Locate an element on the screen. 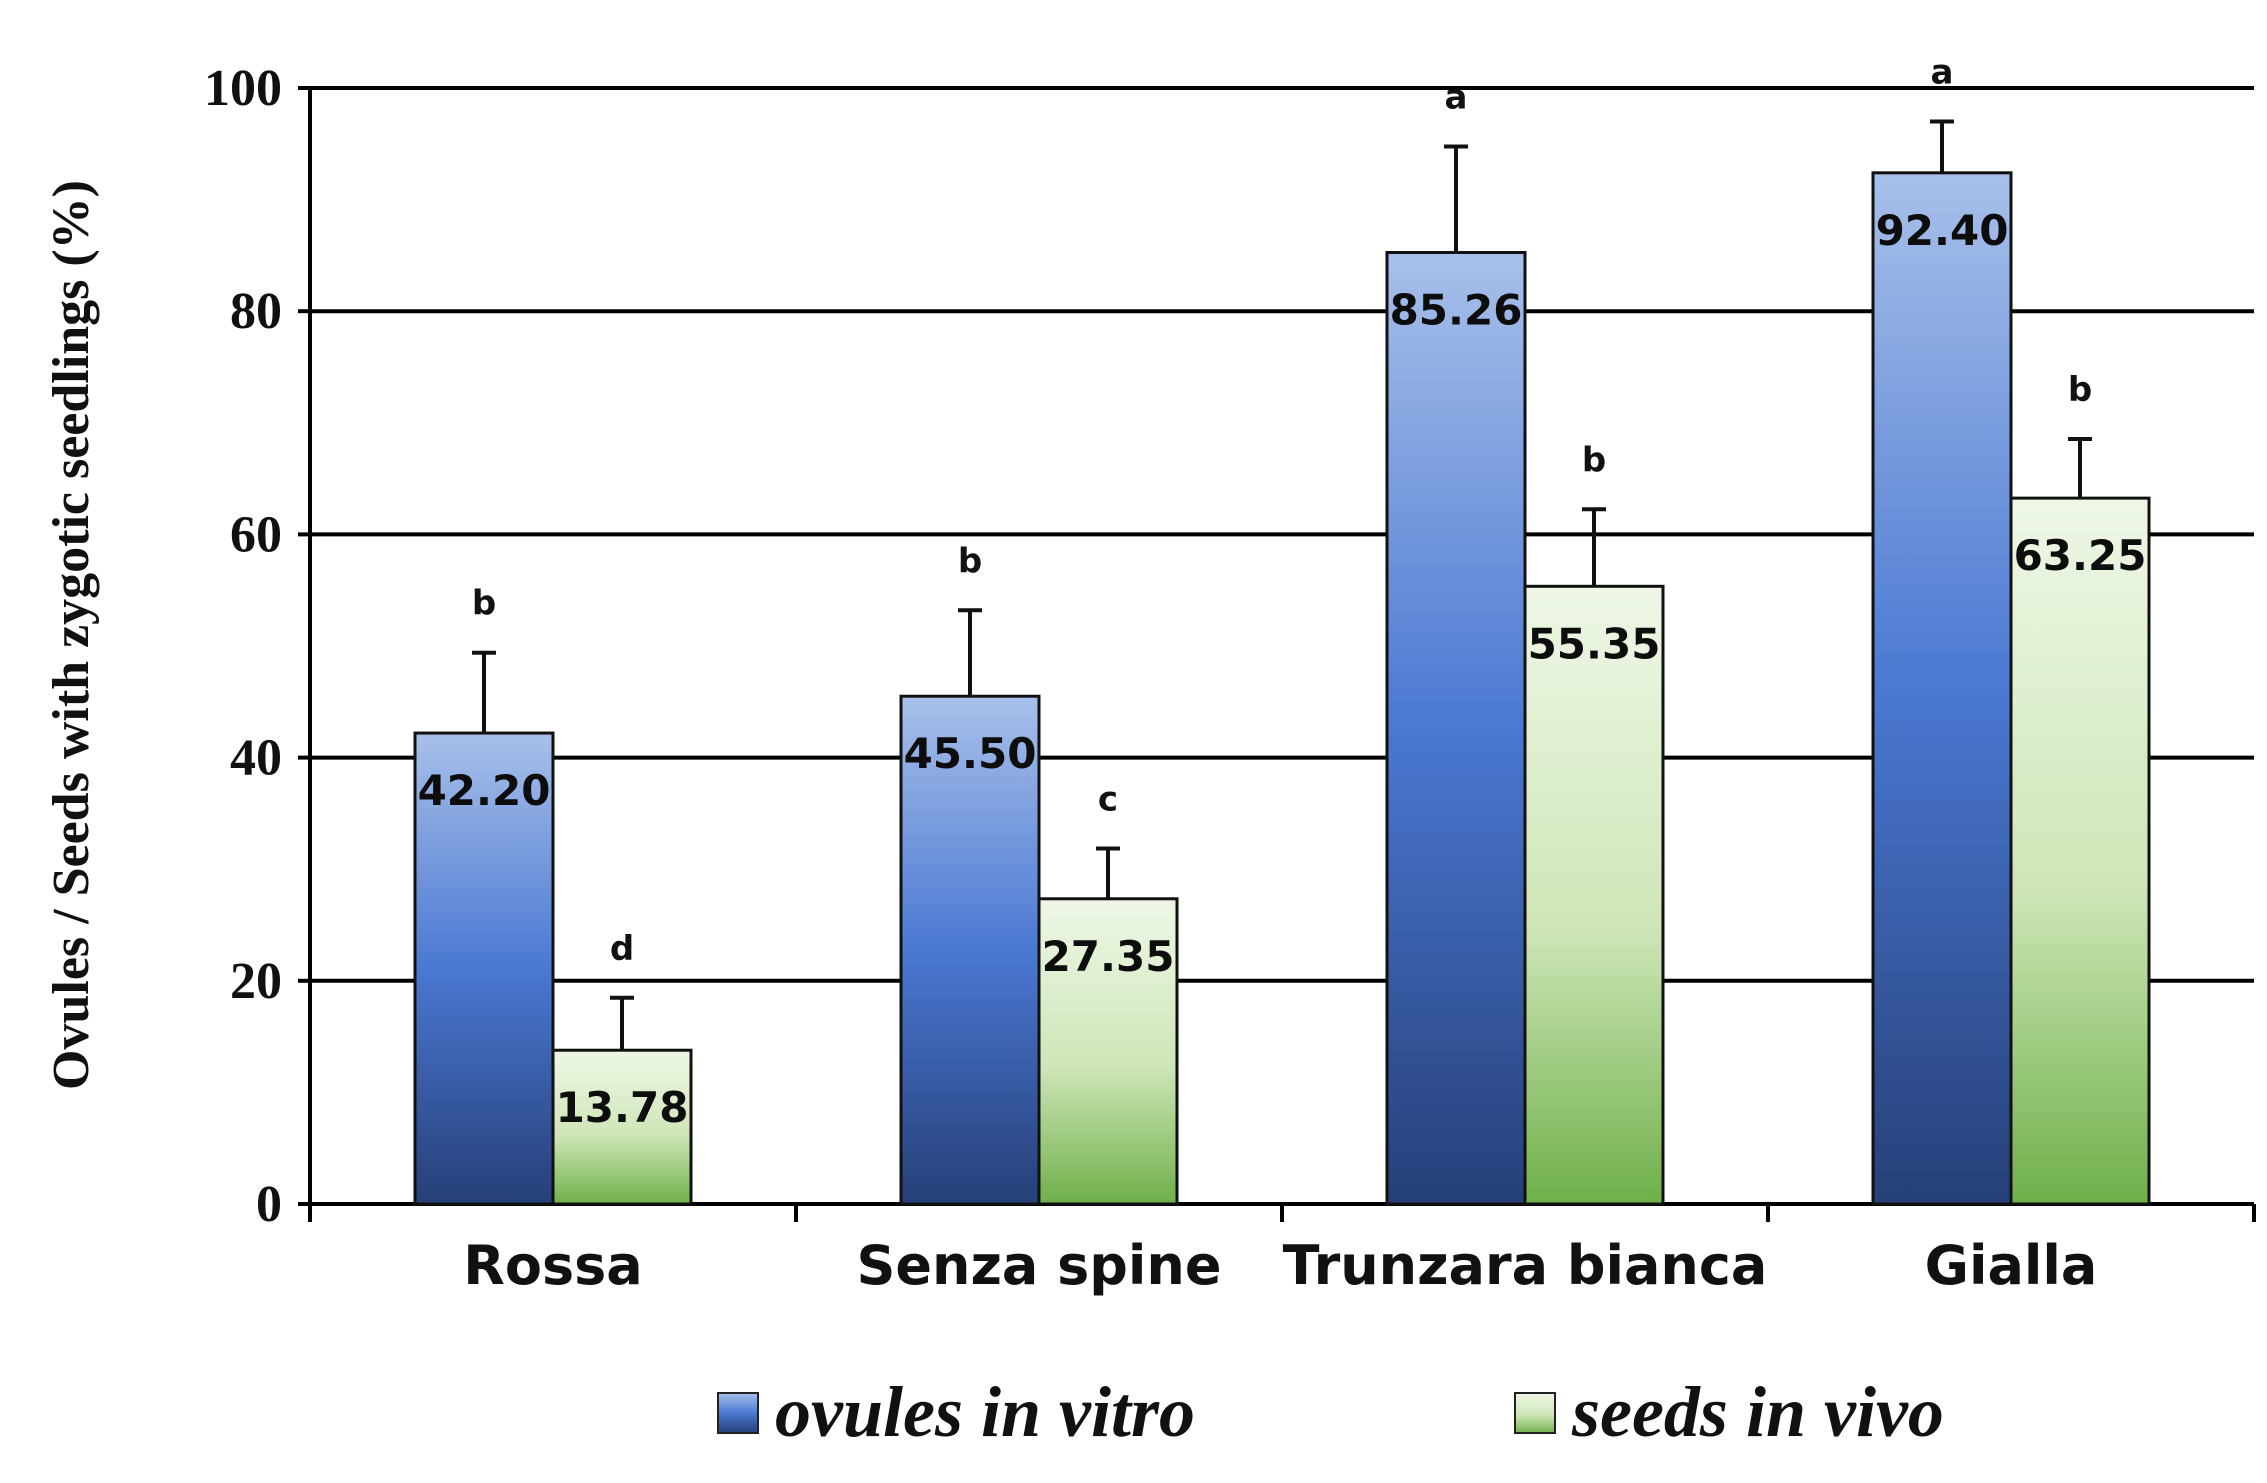 Image resolution: width=2267 pixels, height=1483 pixels. category-label: Senza spine is located at coordinates (1038, 1265).